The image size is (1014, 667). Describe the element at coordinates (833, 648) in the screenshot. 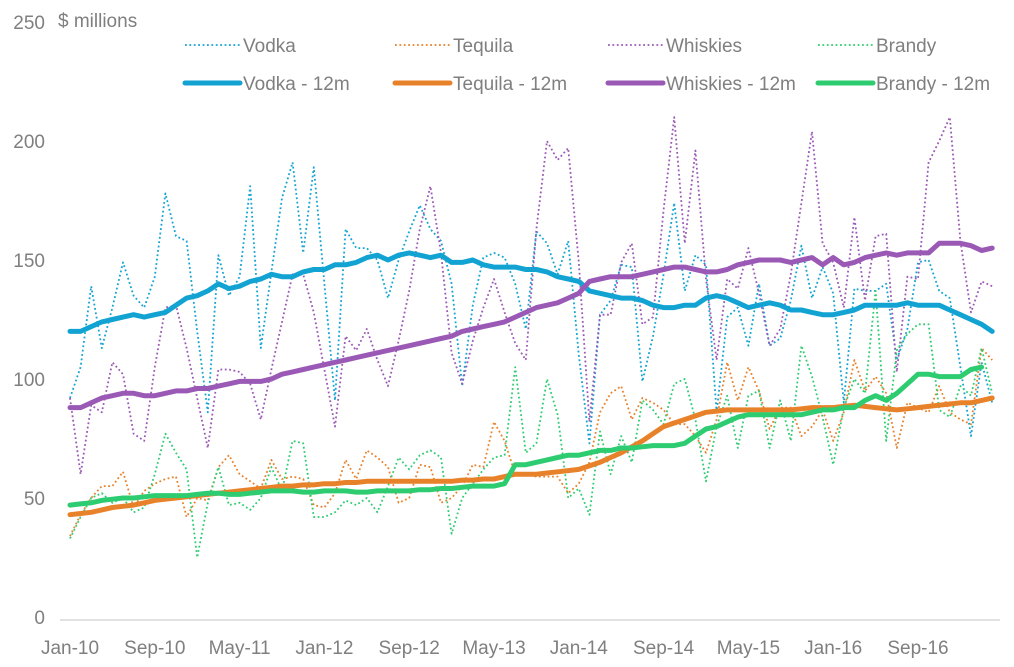

I see `x-tick-label: Jan-16` at that location.